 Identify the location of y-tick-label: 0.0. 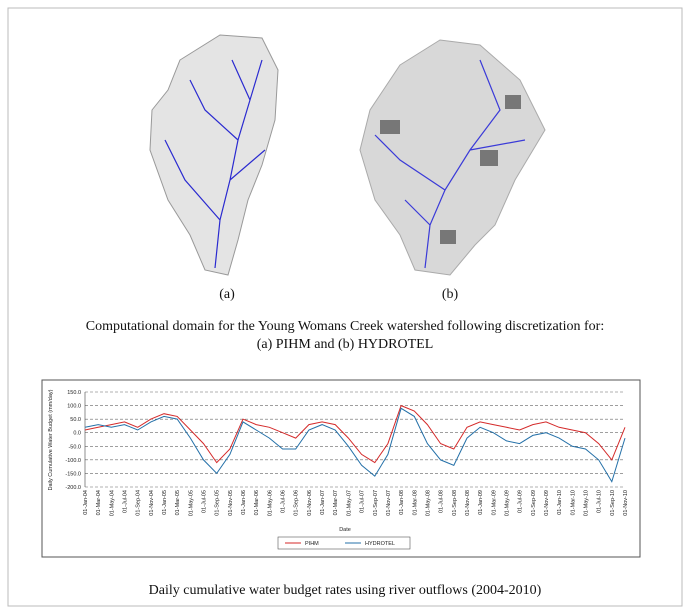
(77, 434).